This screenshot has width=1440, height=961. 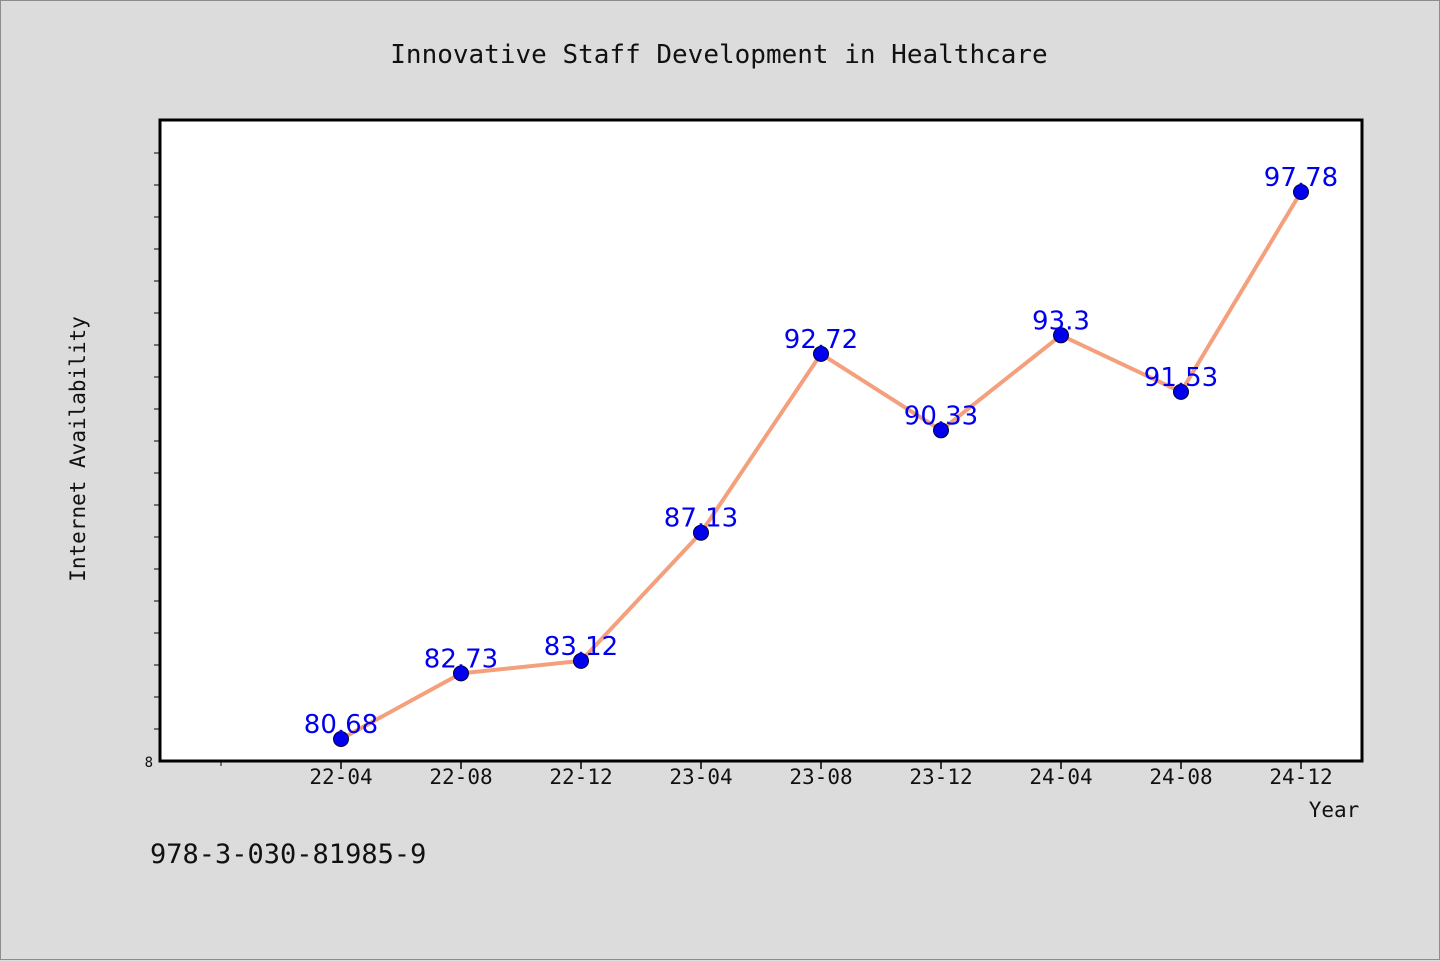 What do you see at coordinates (1180, 777) in the screenshot?
I see `x-tick-label: 24-08` at bounding box center [1180, 777].